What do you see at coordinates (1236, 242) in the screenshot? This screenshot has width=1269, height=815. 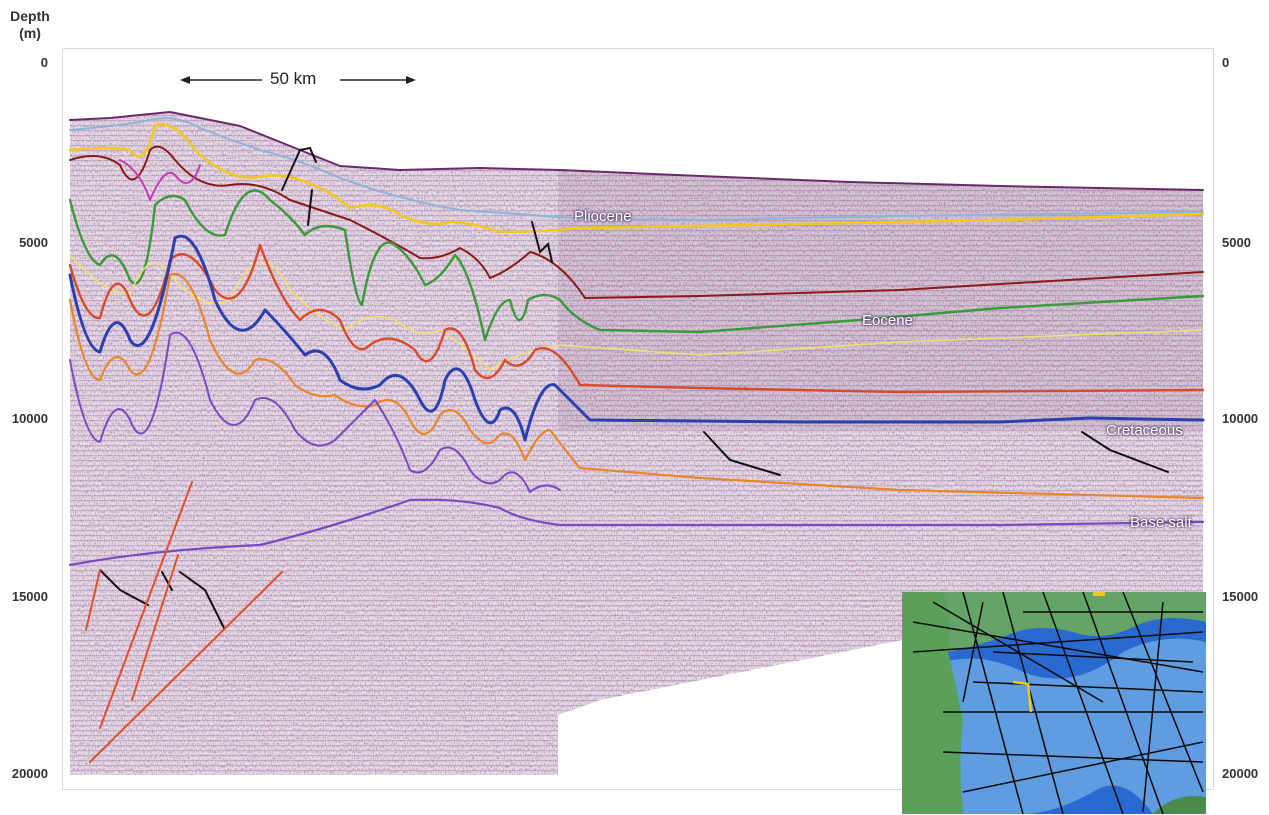 I see `right-tick-5000: 5000` at bounding box center [1236, 242].